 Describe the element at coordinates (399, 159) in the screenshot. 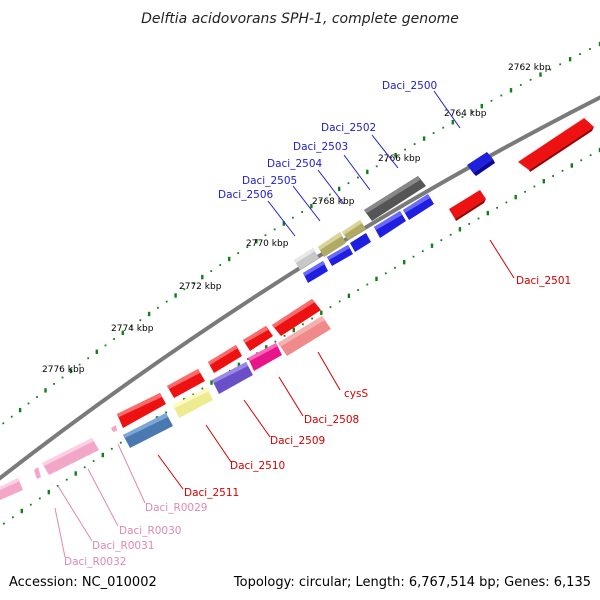

I see `kbp-label-2766: 2766 kbp` at that location.